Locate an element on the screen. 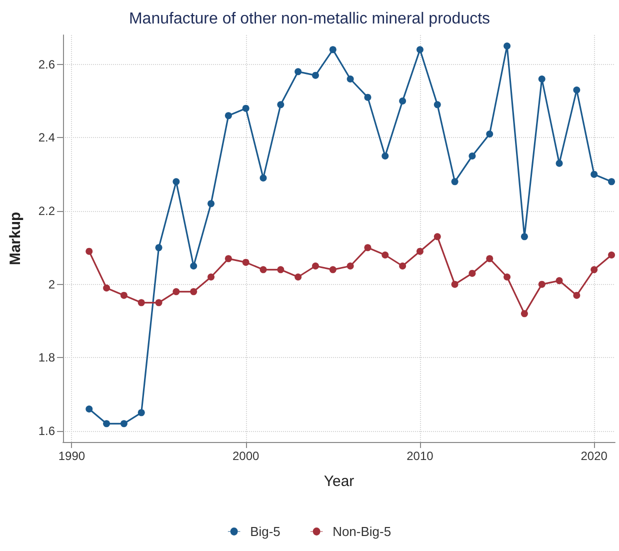 The height and width of the screenshot is (551, 619). x-tick-label: 2010 is located at coordinates (420, 456).